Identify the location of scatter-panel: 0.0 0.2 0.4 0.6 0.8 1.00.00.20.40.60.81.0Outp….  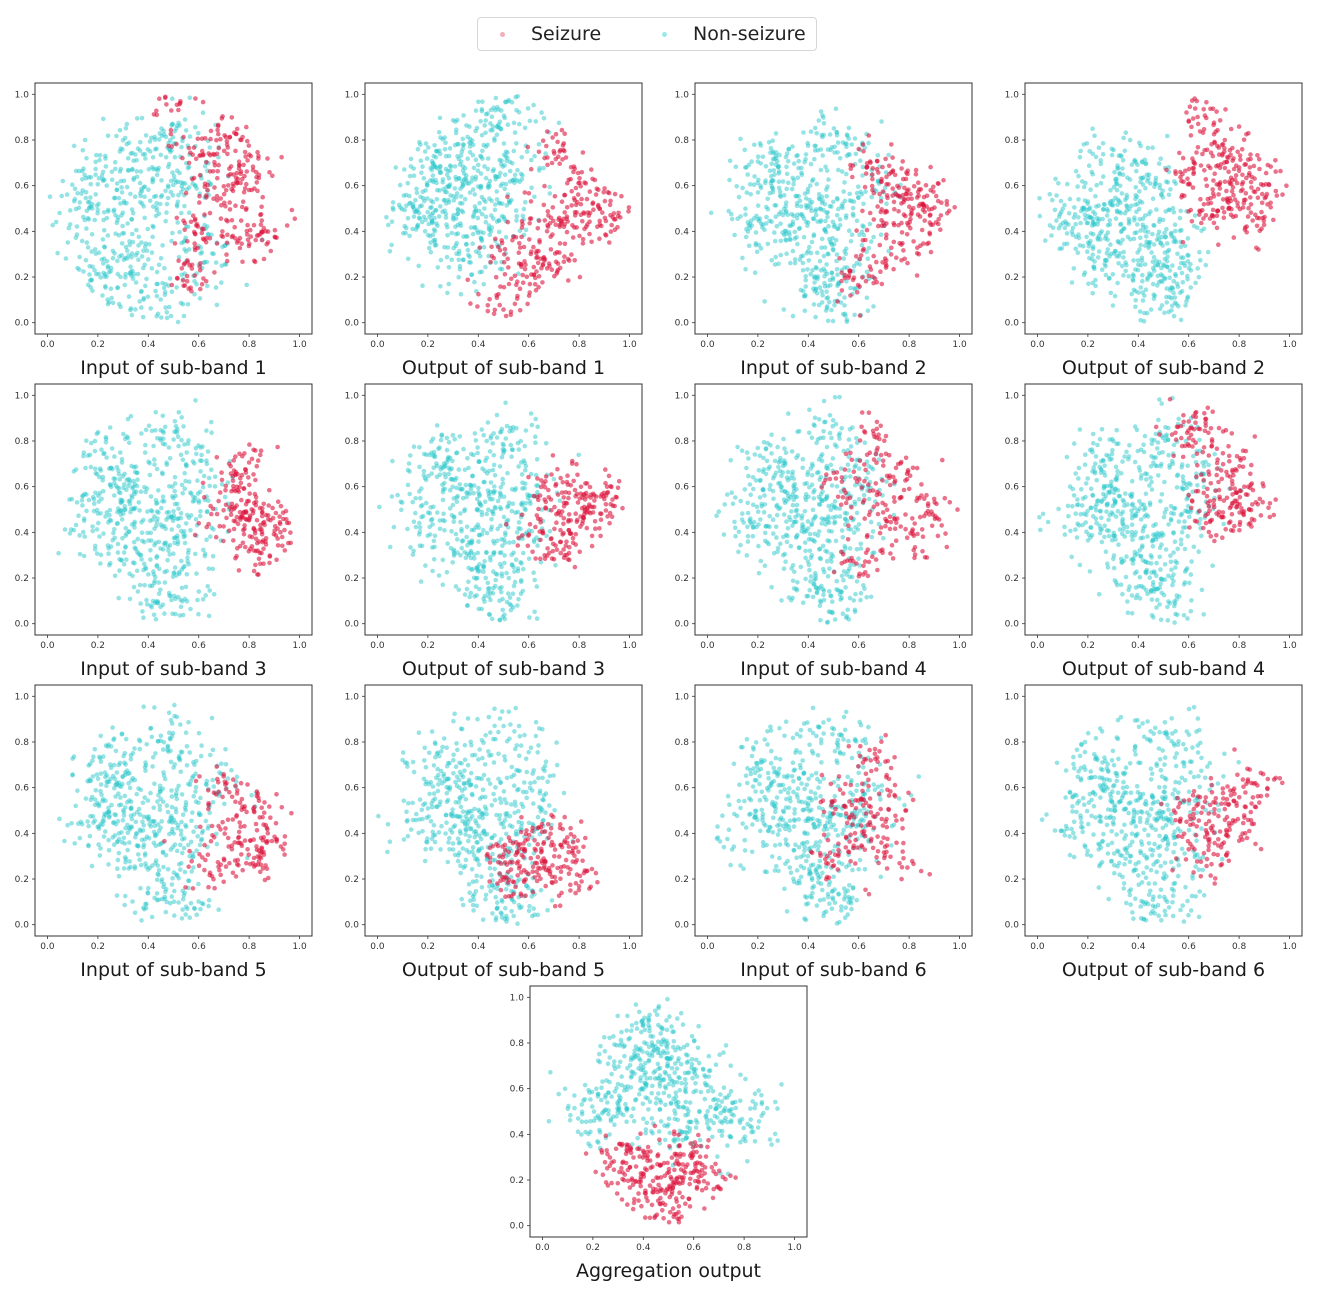
(494, 230).